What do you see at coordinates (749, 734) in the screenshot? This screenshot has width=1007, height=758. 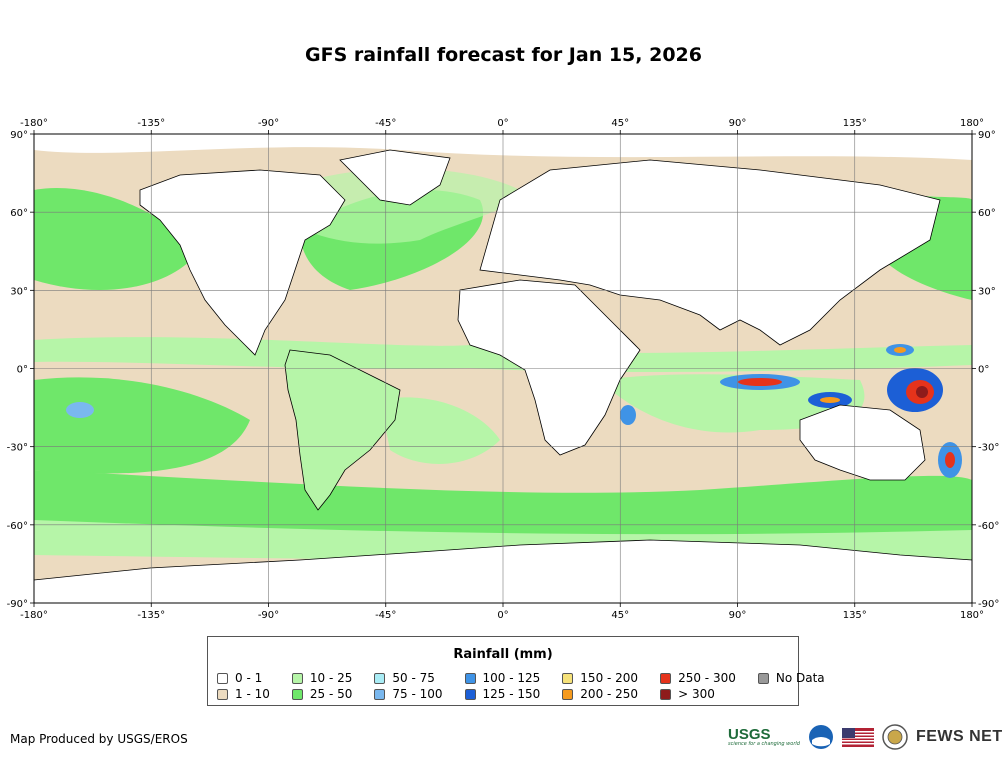 I see `usgs-wordmark: USGS` at bounding box center [749, 734].